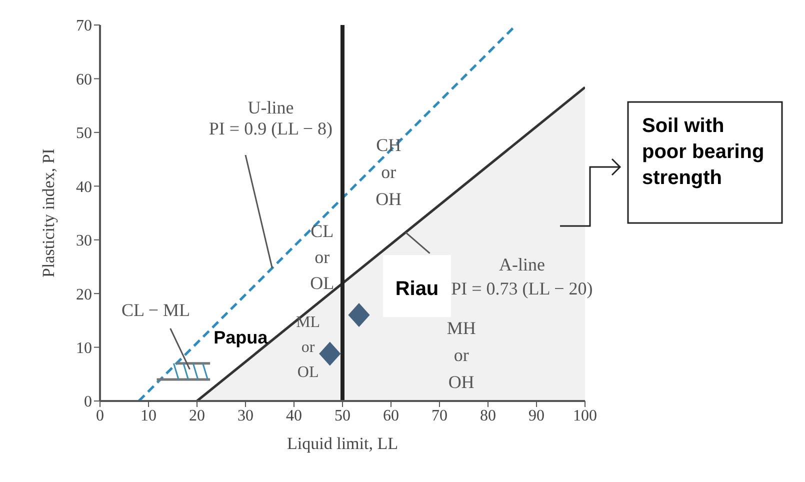  What do you see at coordinates (294, 415) in the screenshot?
I see `x-tick-label: 40` at bounding box center [294, 415].